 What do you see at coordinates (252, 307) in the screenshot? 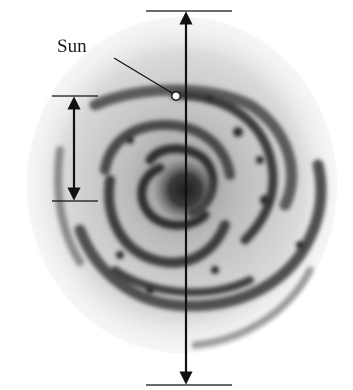
I see `outer-arm-faint-lower` at bounding box center [252, 307].